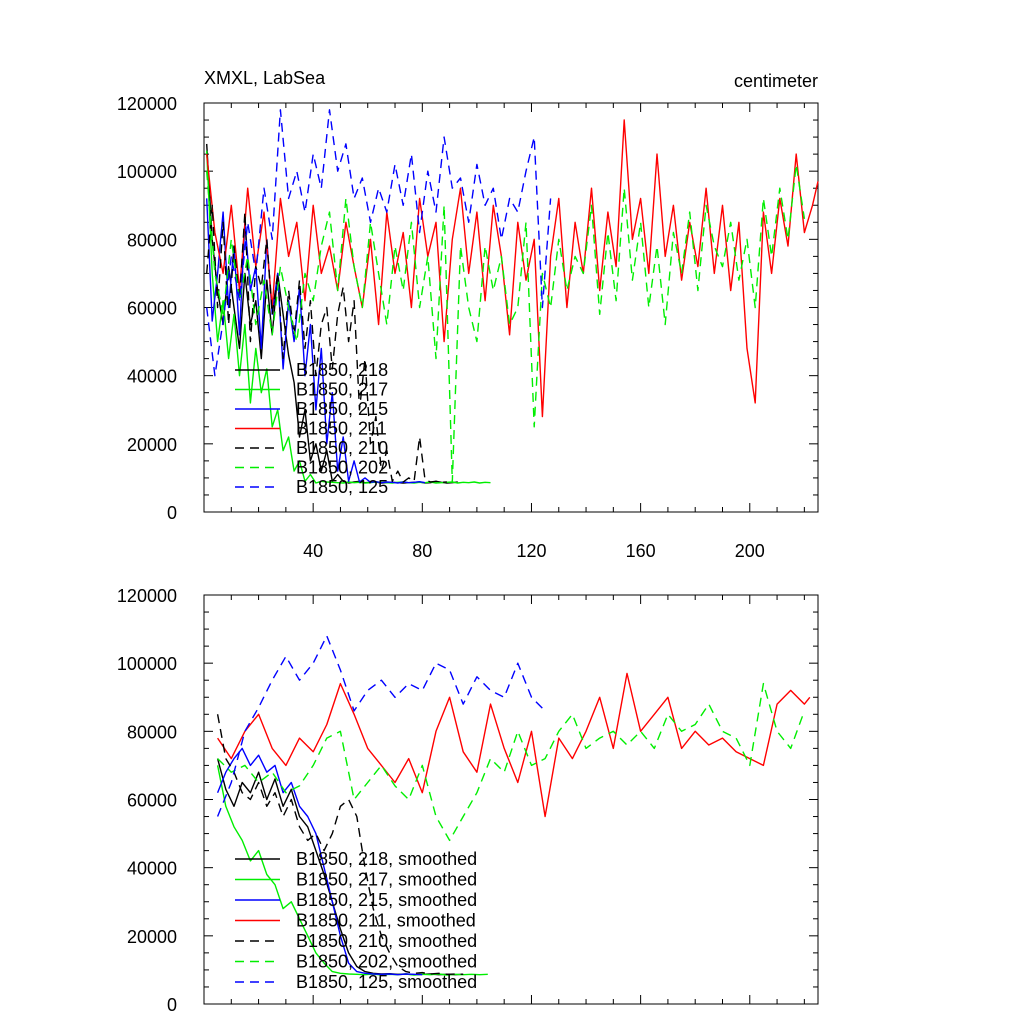 The width and height of the screenshot is (1024, 1024). Describe the element at coordinates (386, 900) in the screenshot. I see `bottom-legend-label-2: B1850, 215, smoothed` at that location.